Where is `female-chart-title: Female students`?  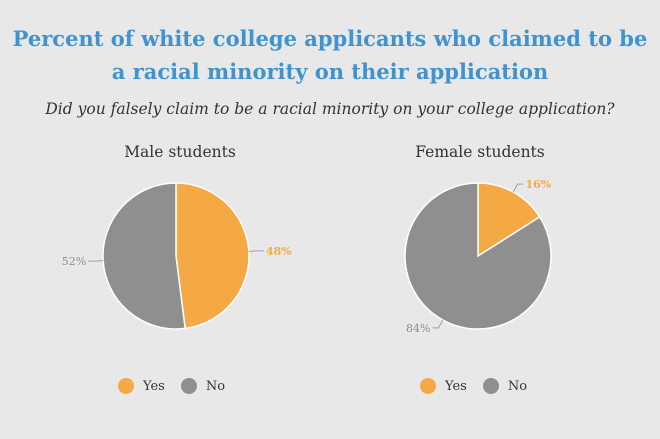 female-chart-title: Female students is located at coordinates (480, 152).